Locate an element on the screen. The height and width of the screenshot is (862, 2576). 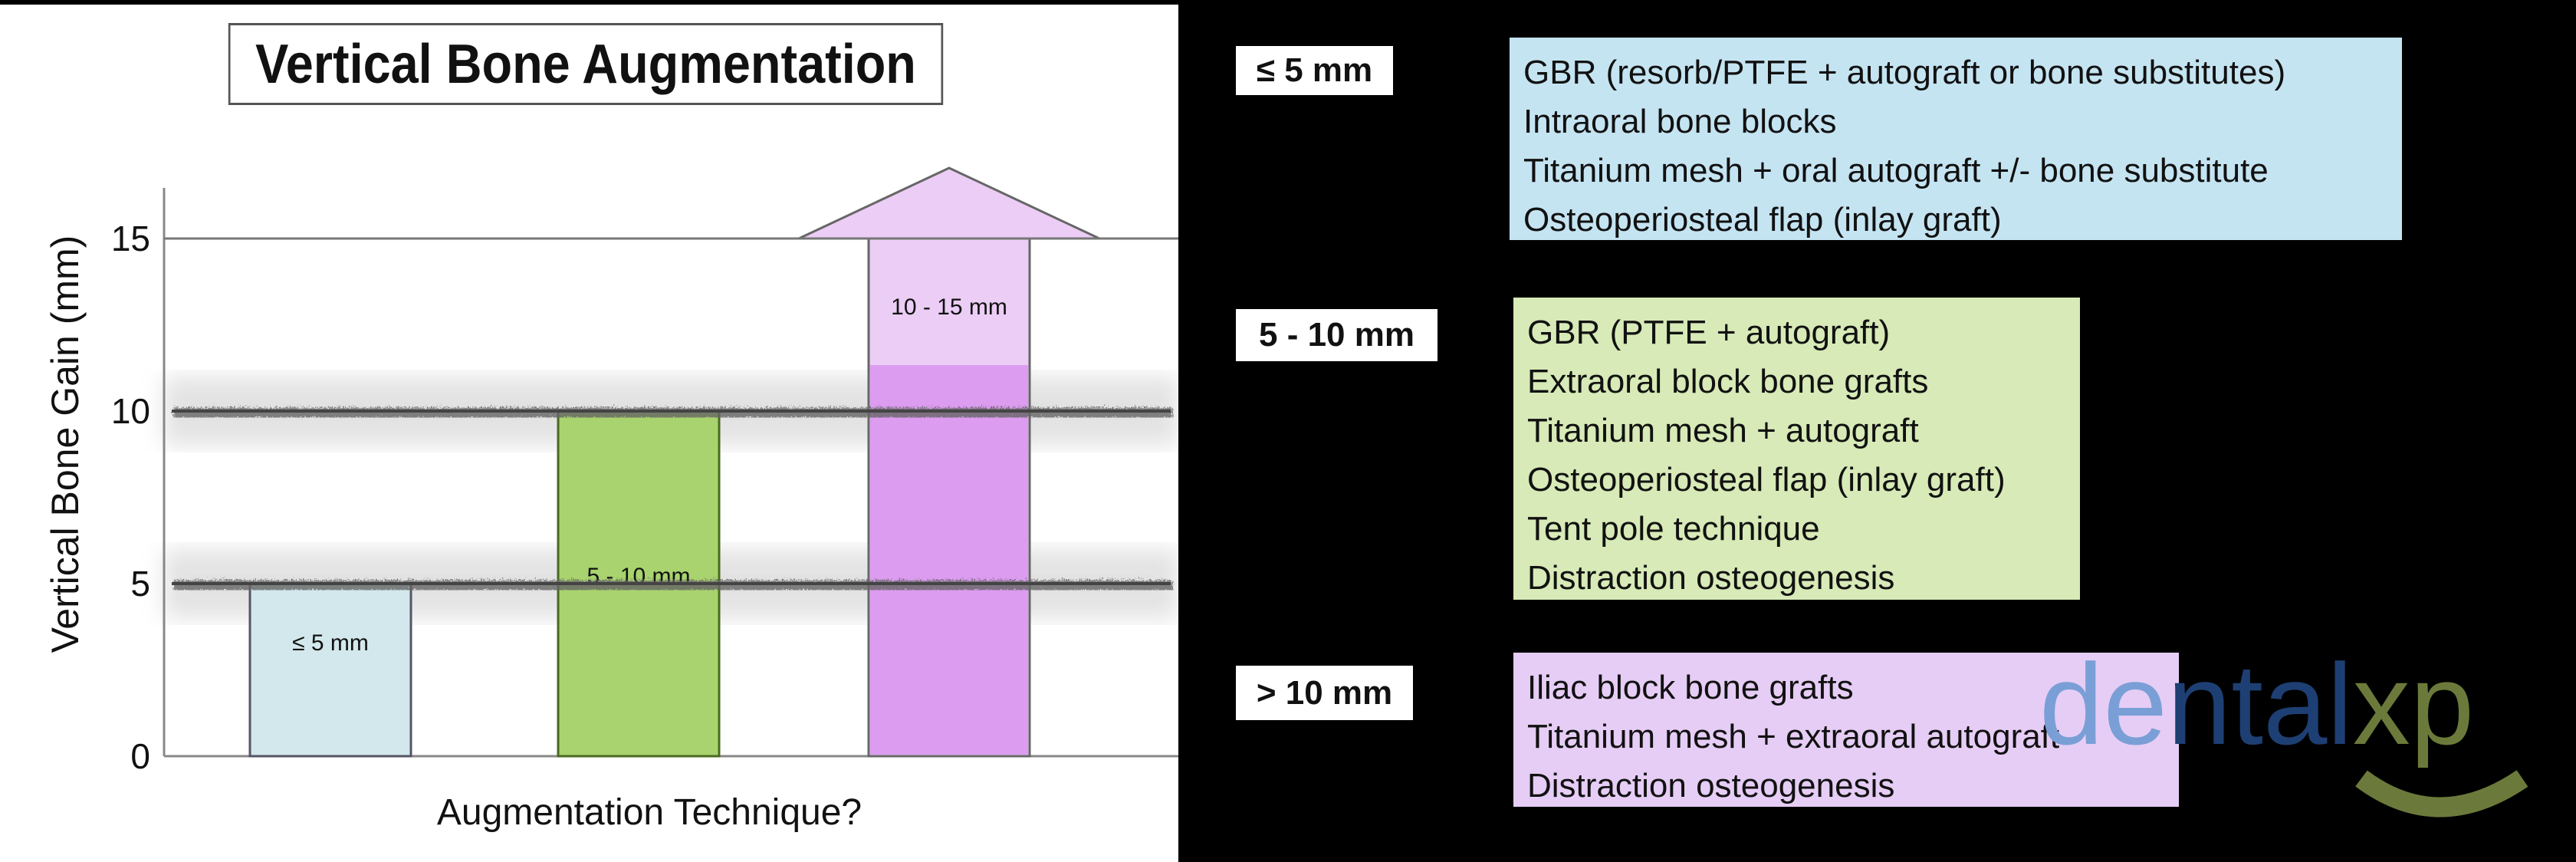
logo-text: ntal is located at coordinates (2260, 706).